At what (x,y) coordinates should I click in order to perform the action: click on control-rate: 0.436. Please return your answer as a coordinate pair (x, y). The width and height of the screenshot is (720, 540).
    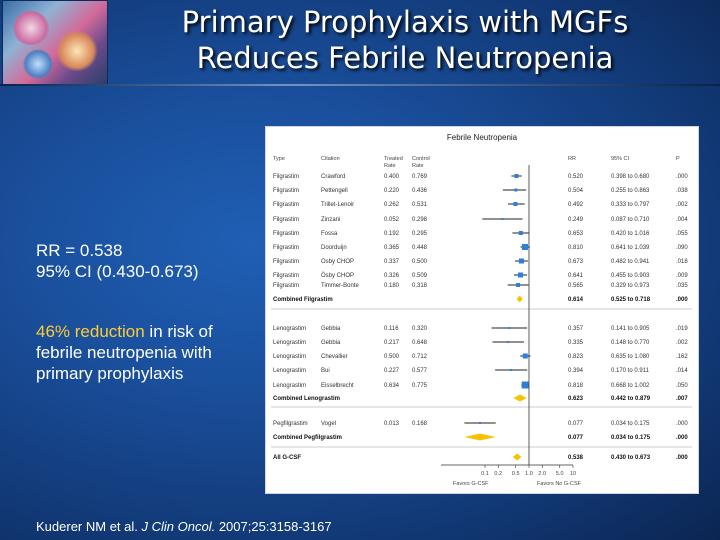
    Looking at the image, I should click on (420, 191).